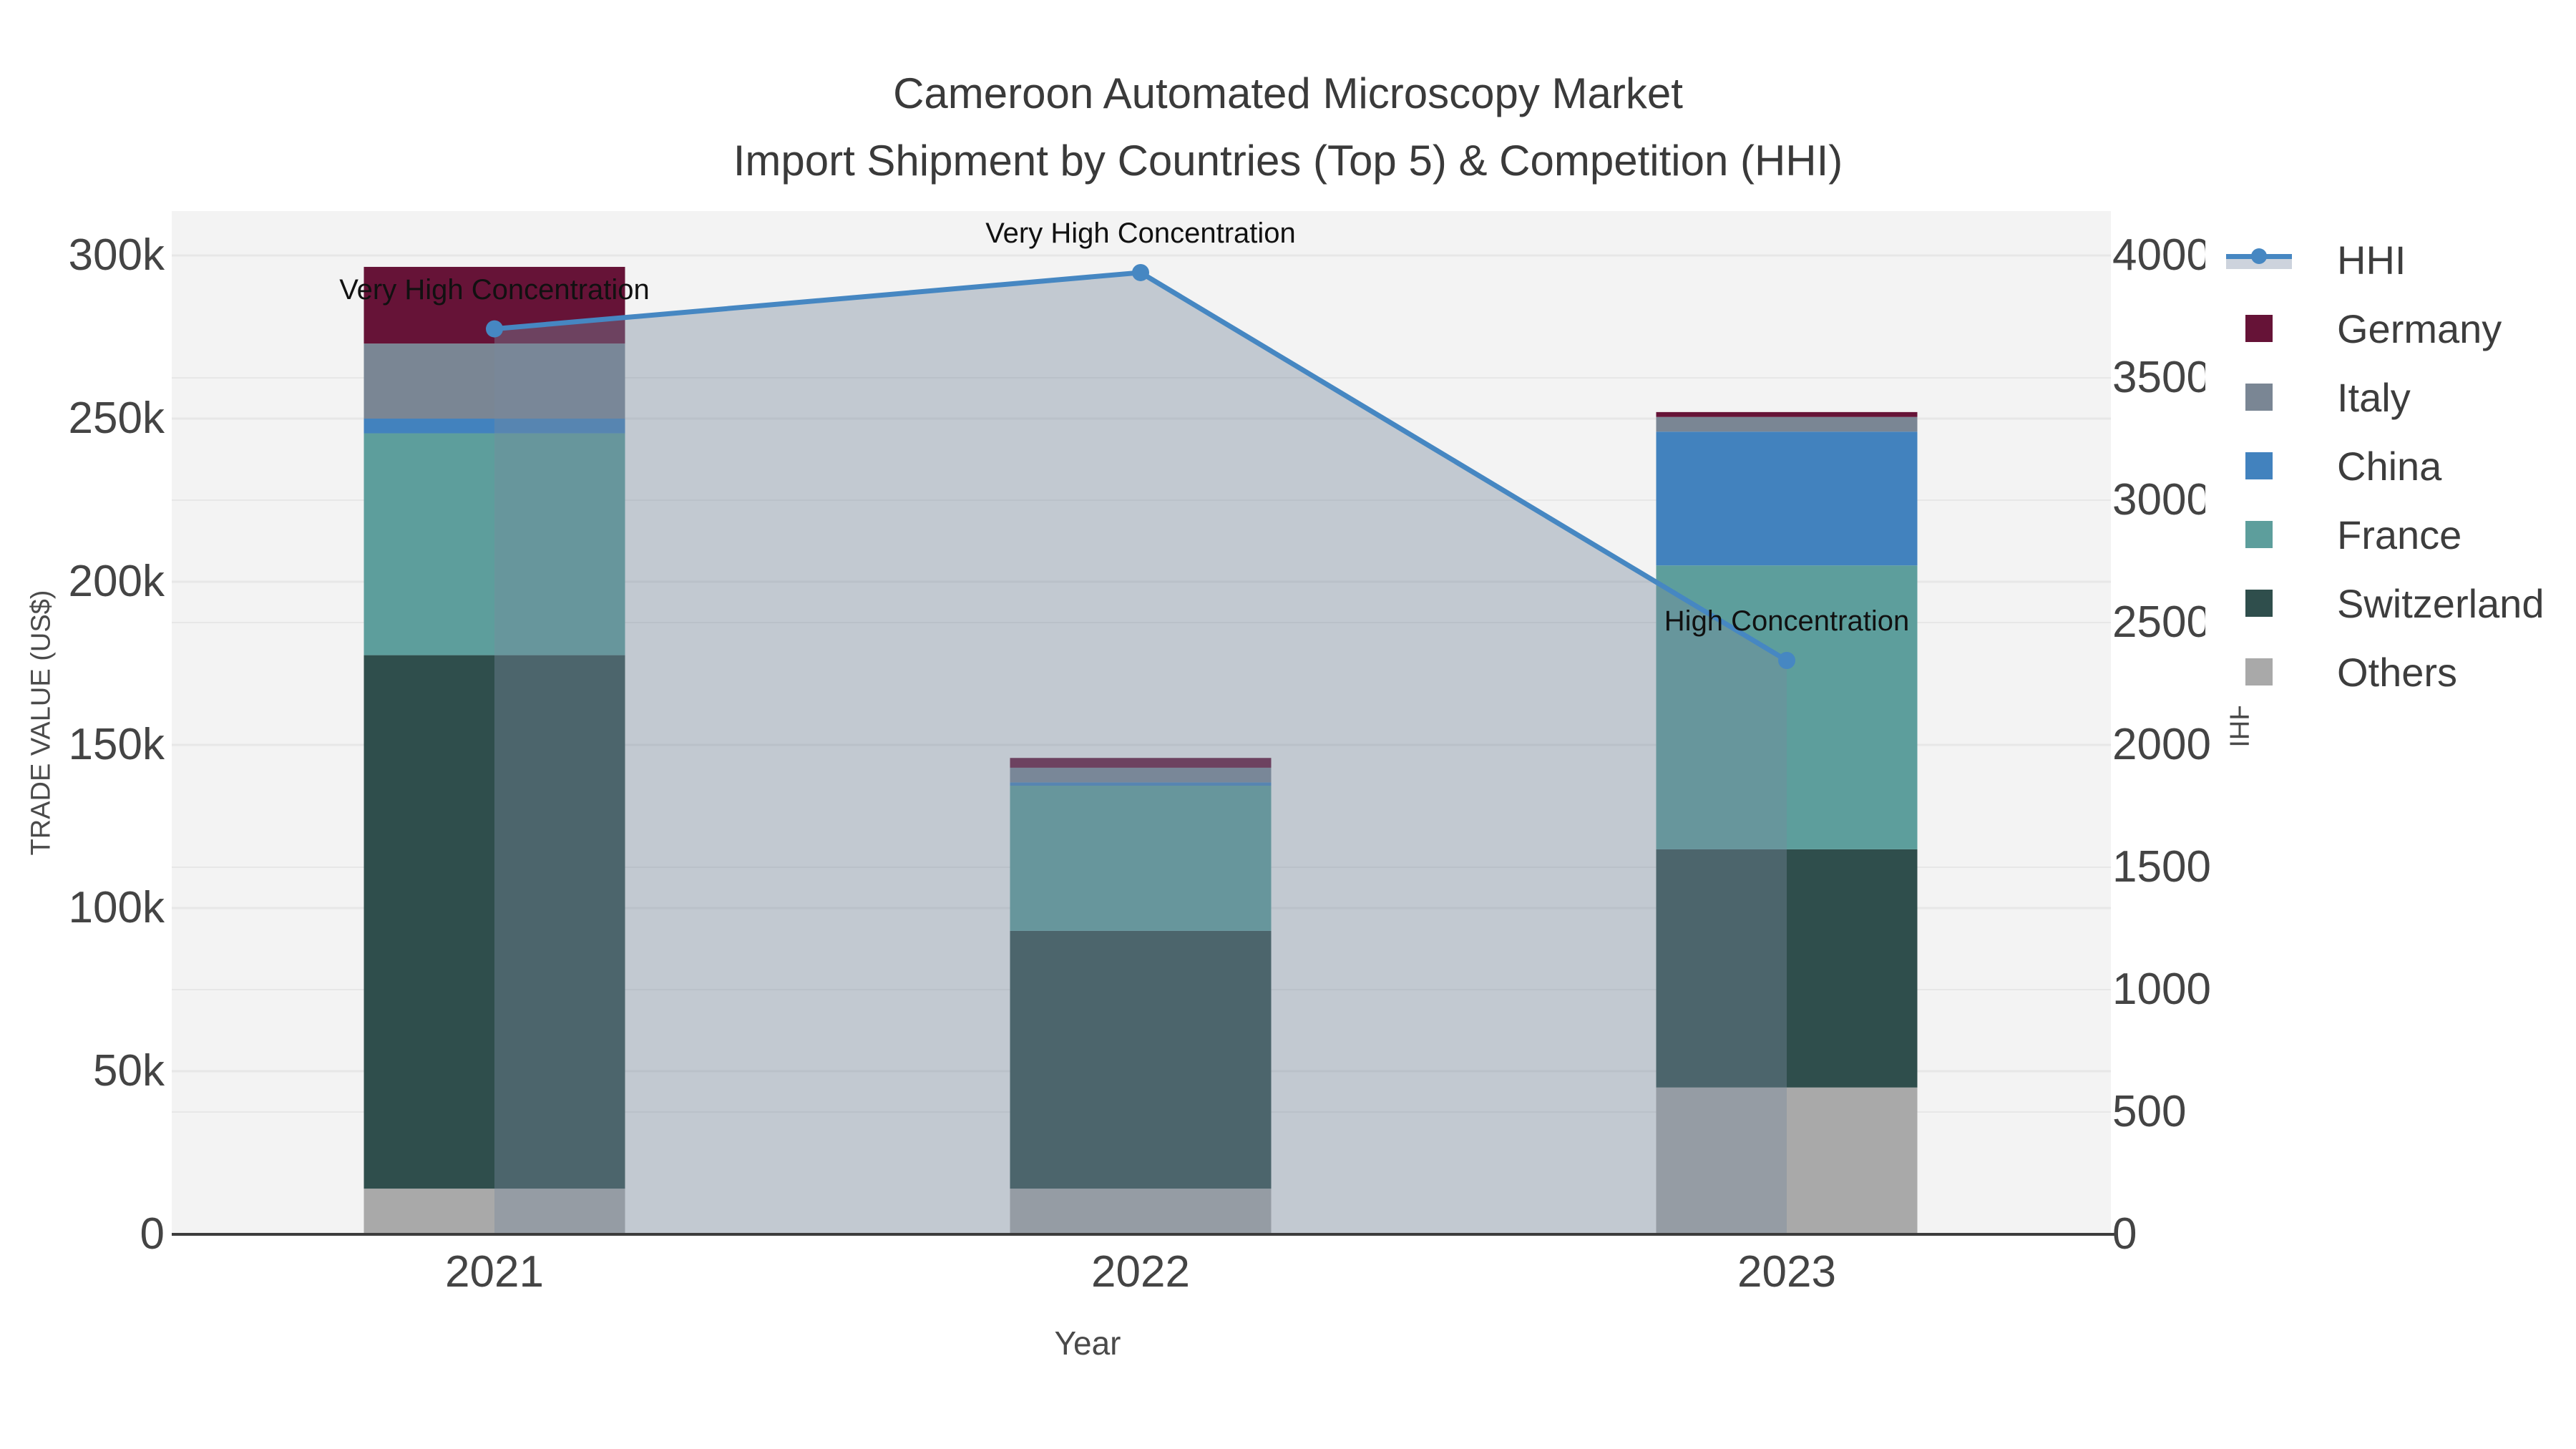  Describe the element at coordinates (2374, 397) in the screenshot. I see `legend-label: Italy` at that location.